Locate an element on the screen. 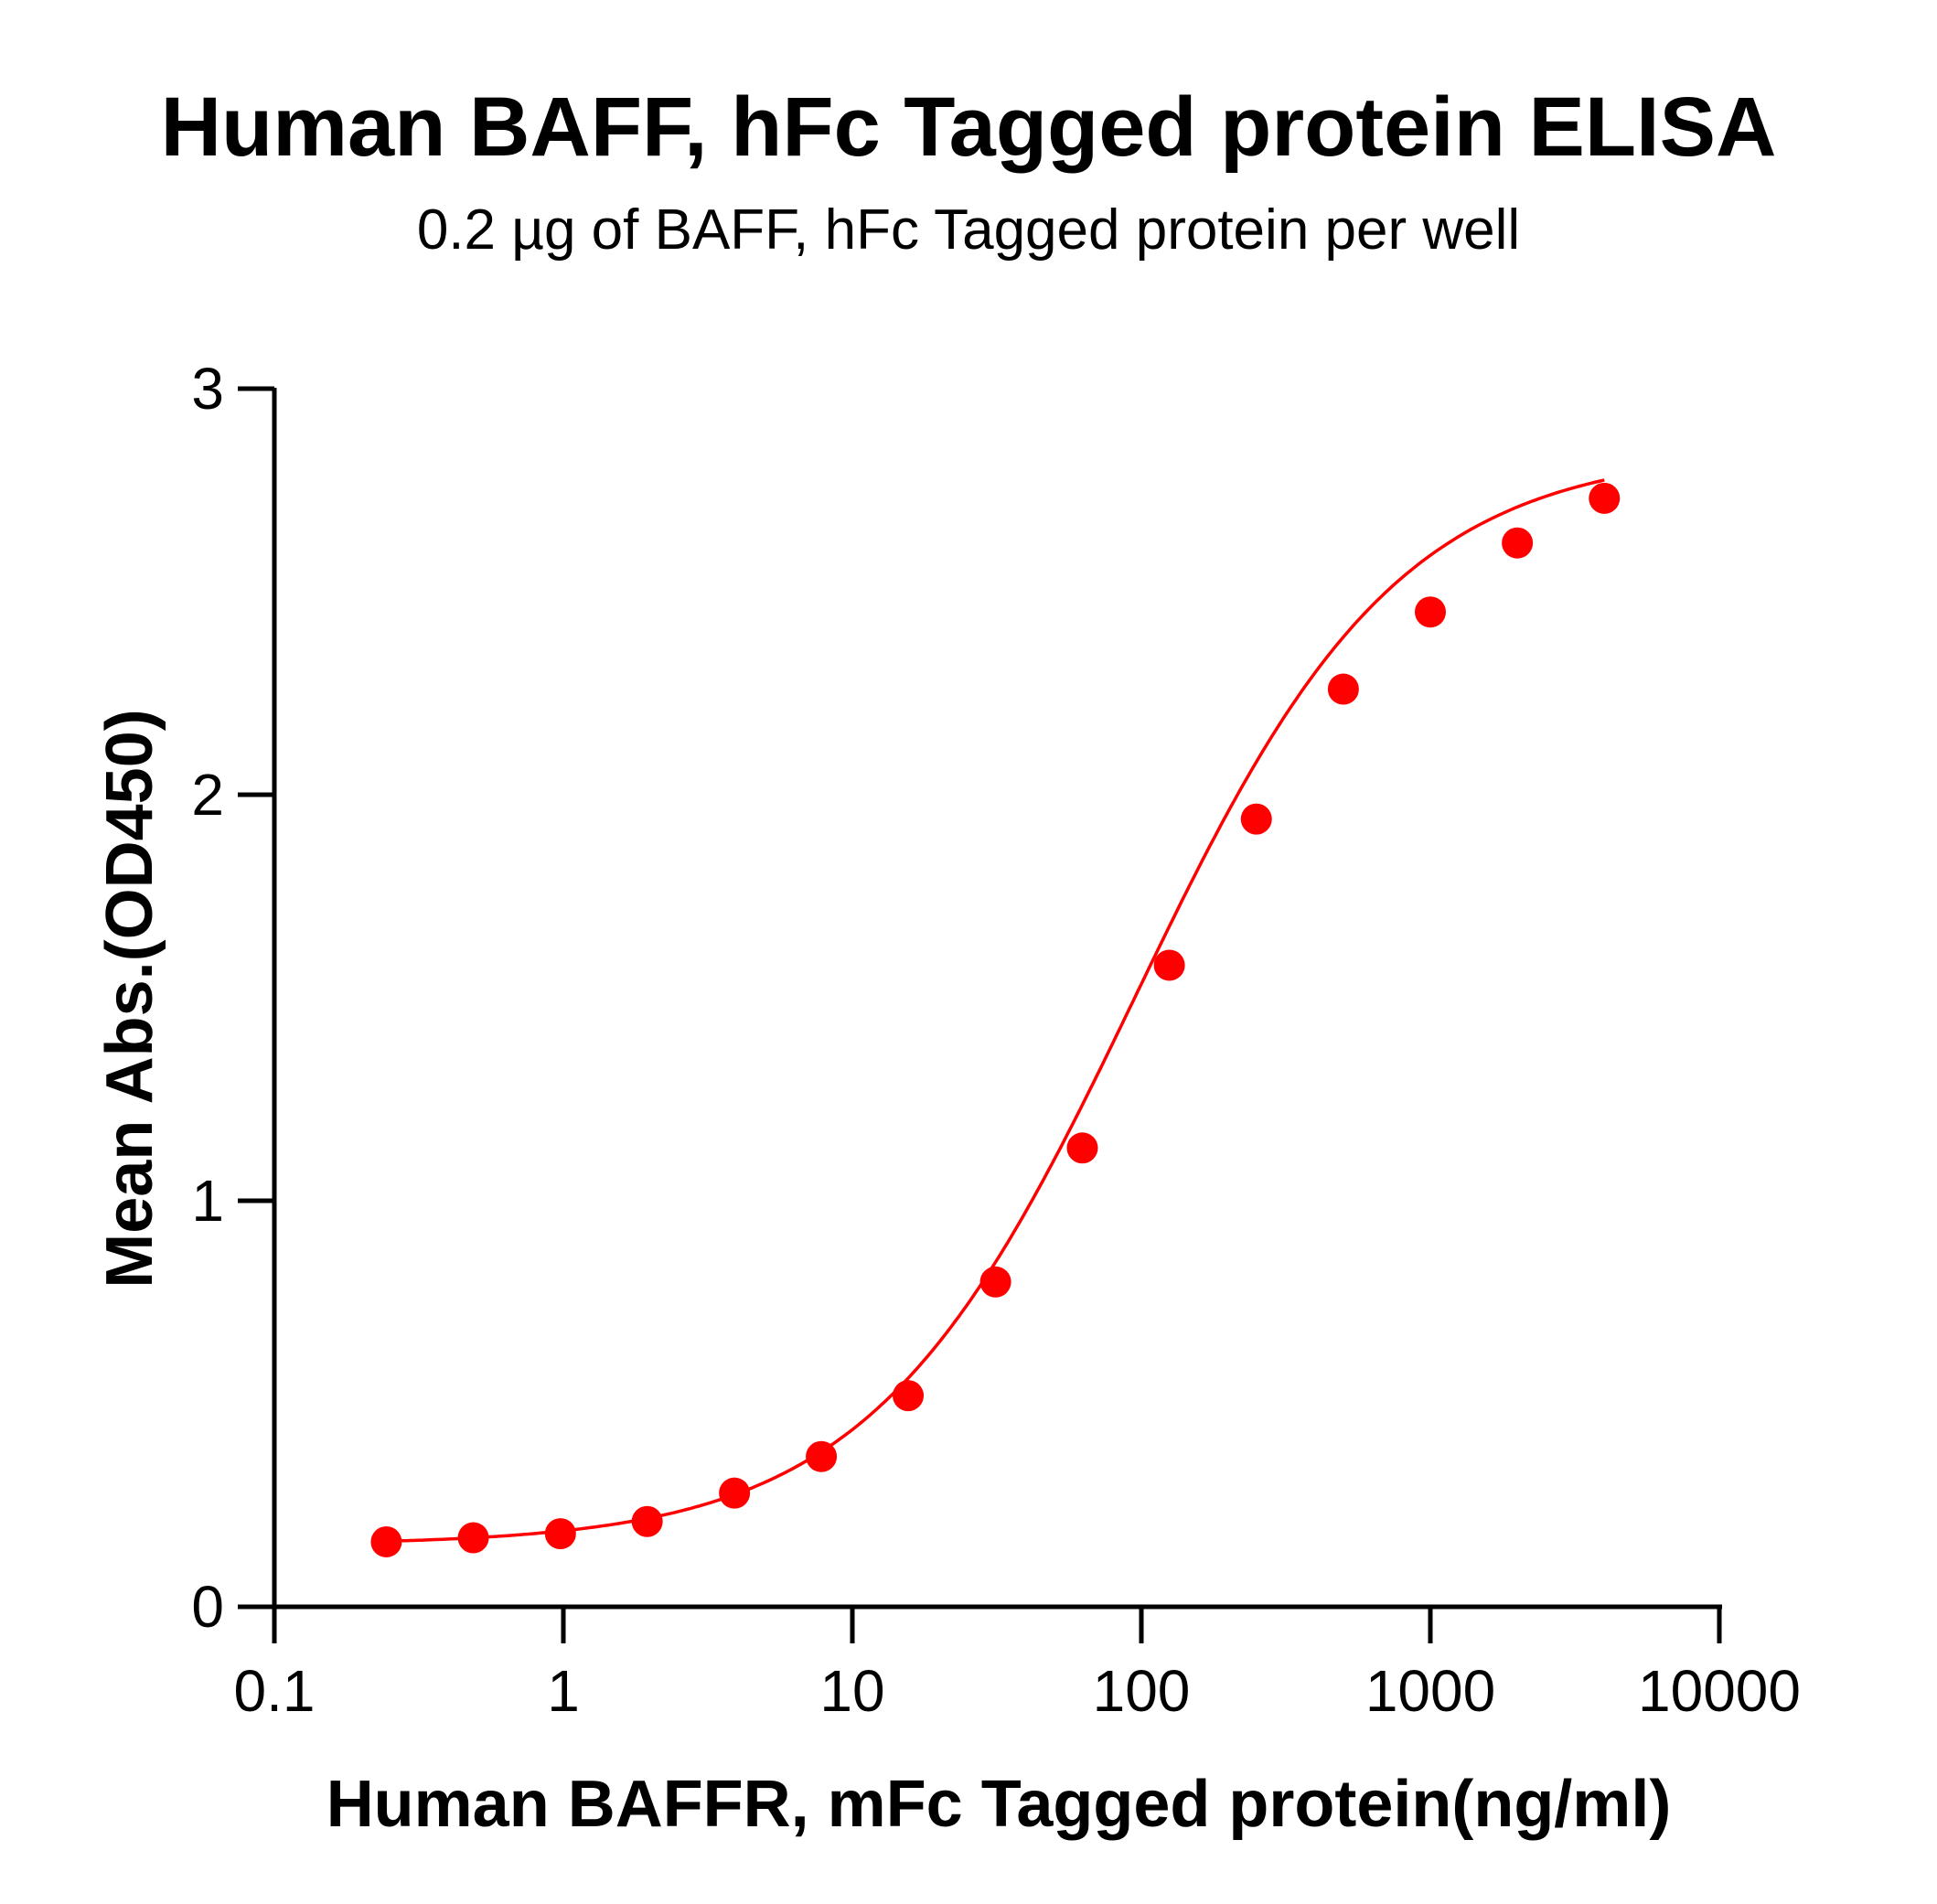 The height and width of the screenshot is (1904, 1937). x-tick-label: 0.1 is located at coordinates (275, 1691).